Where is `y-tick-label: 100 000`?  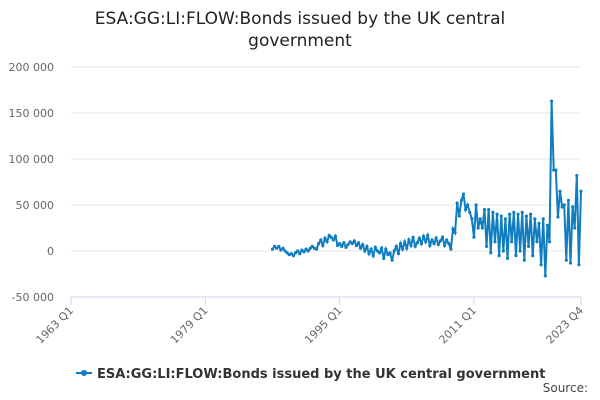
y-tick-label: 100 000 is located at coordinates (32, 159).